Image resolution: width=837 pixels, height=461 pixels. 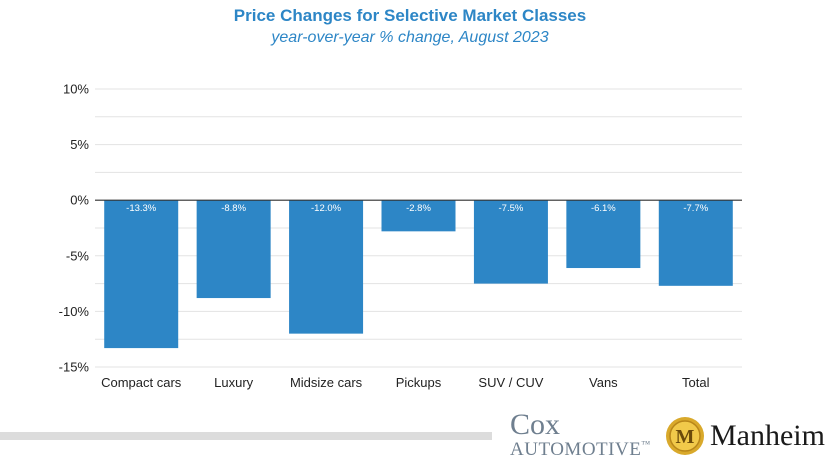 I want to click on data-label: -12.0%, so click(x=326, y=208).